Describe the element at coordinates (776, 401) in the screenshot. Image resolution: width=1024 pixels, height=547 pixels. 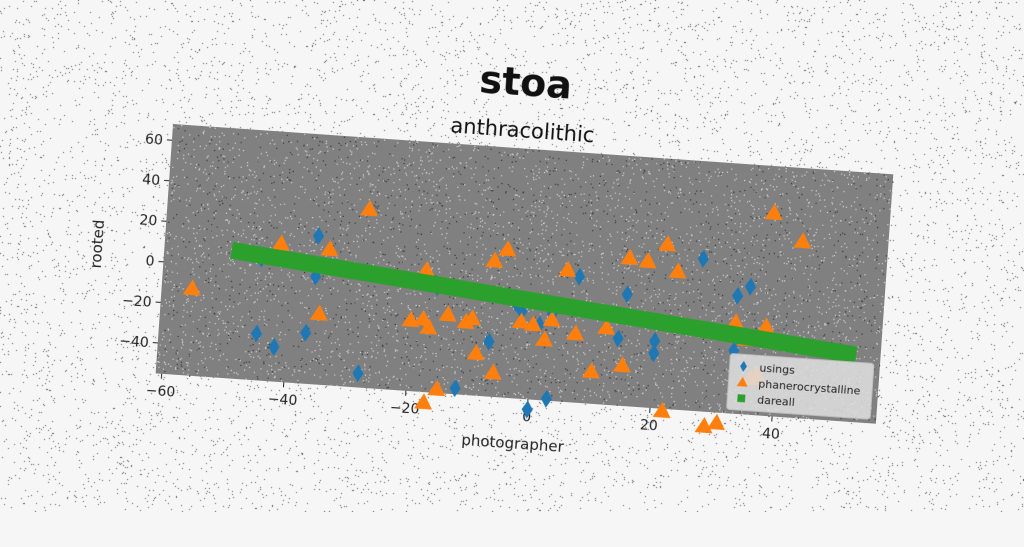
I see `legend-label: dareall` at that location.